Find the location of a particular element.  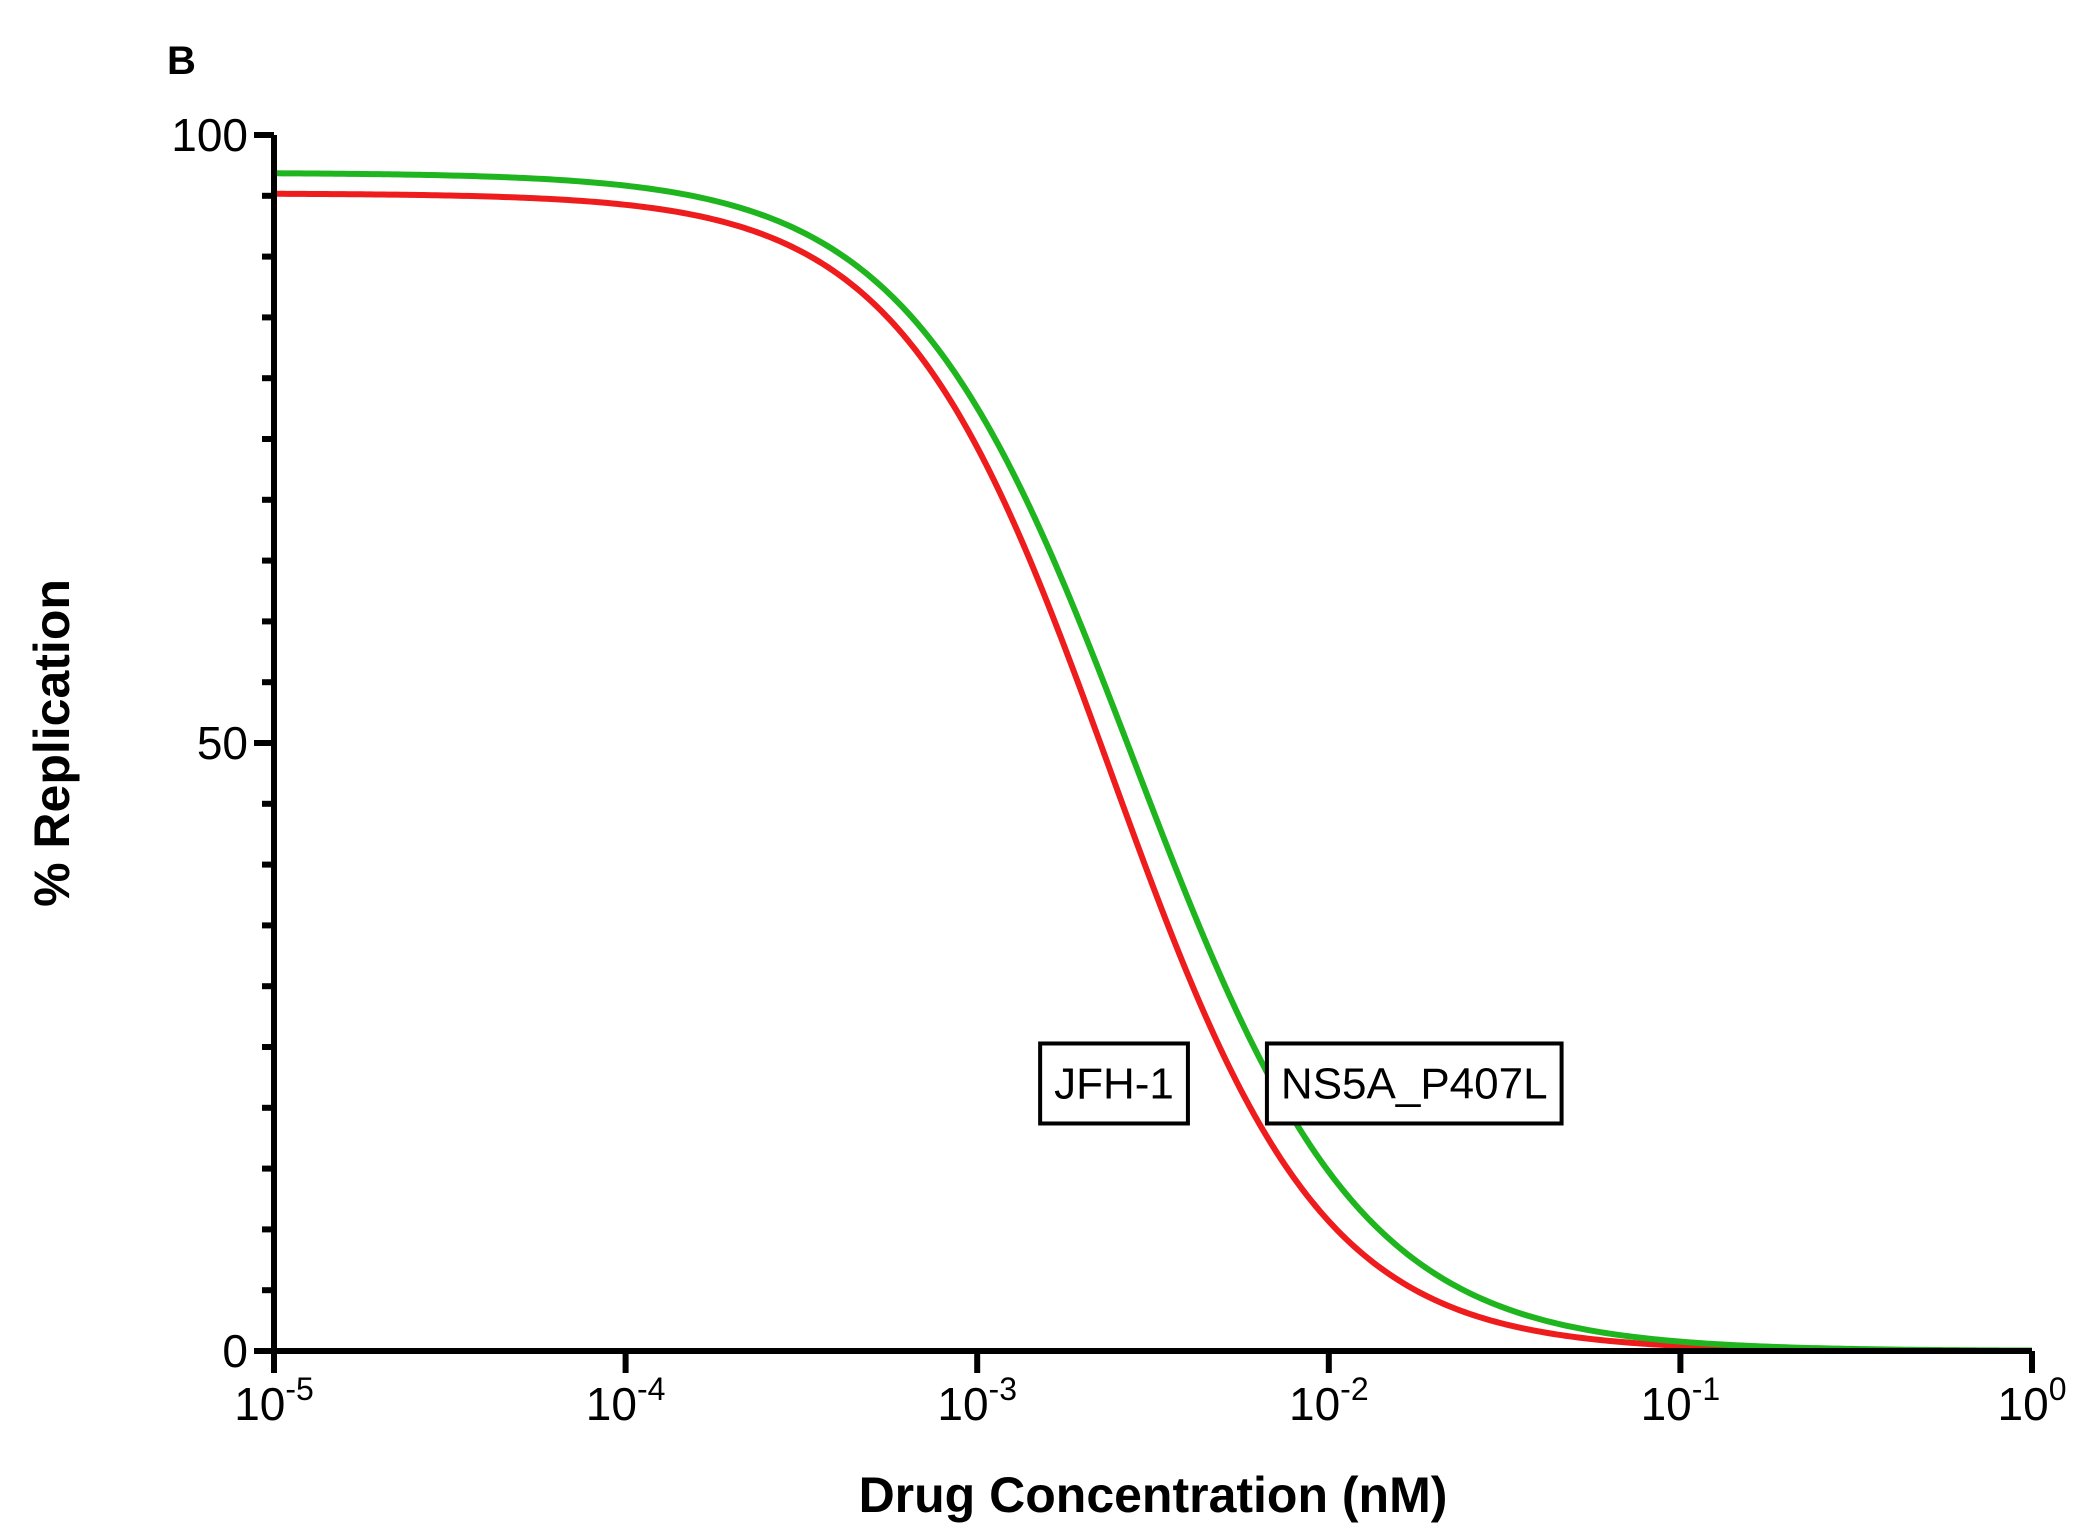

series-callout: JFH-1 is located at coordinates (1114, 1083).